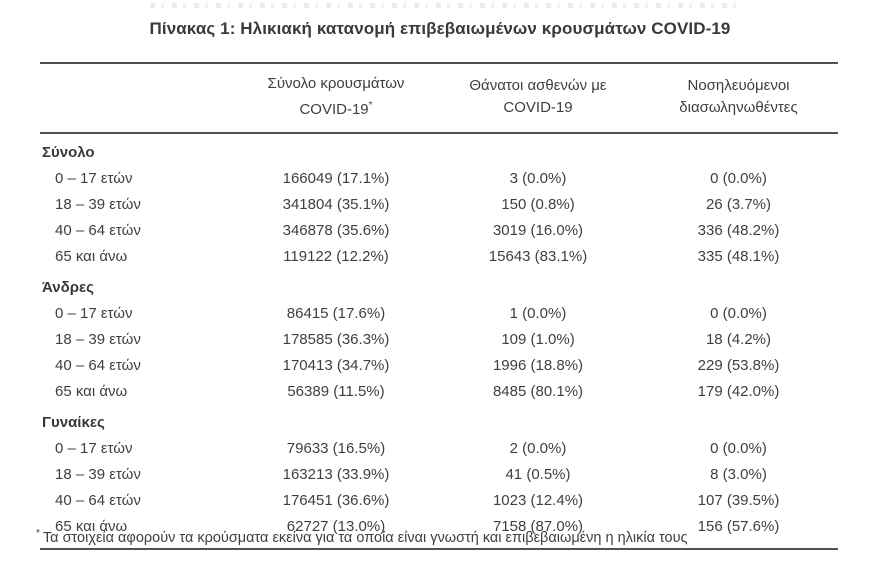 The width and height of the screenshot is (880, 561). Describe the element at coordinates (738, 230) in the screenshot. I see `intubated-cell: 336 (48.2%)` at that location.